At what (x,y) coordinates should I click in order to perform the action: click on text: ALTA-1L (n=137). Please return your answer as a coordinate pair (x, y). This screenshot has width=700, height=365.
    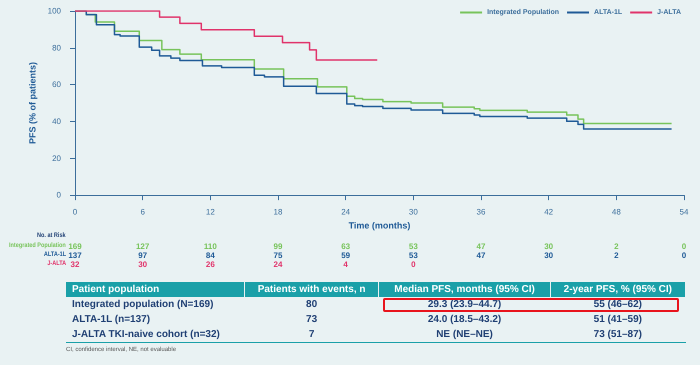
    Looking at the image, I should click on (111, 319).